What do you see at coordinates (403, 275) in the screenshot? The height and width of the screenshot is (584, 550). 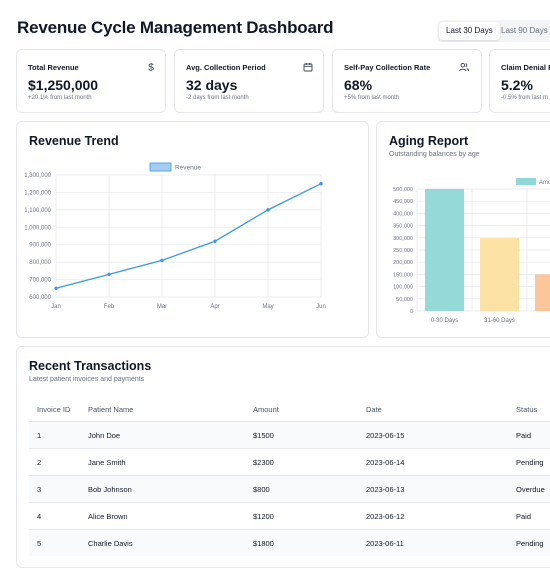 I see `y-tick-label: 150,000` at bounding box center [403, 275].